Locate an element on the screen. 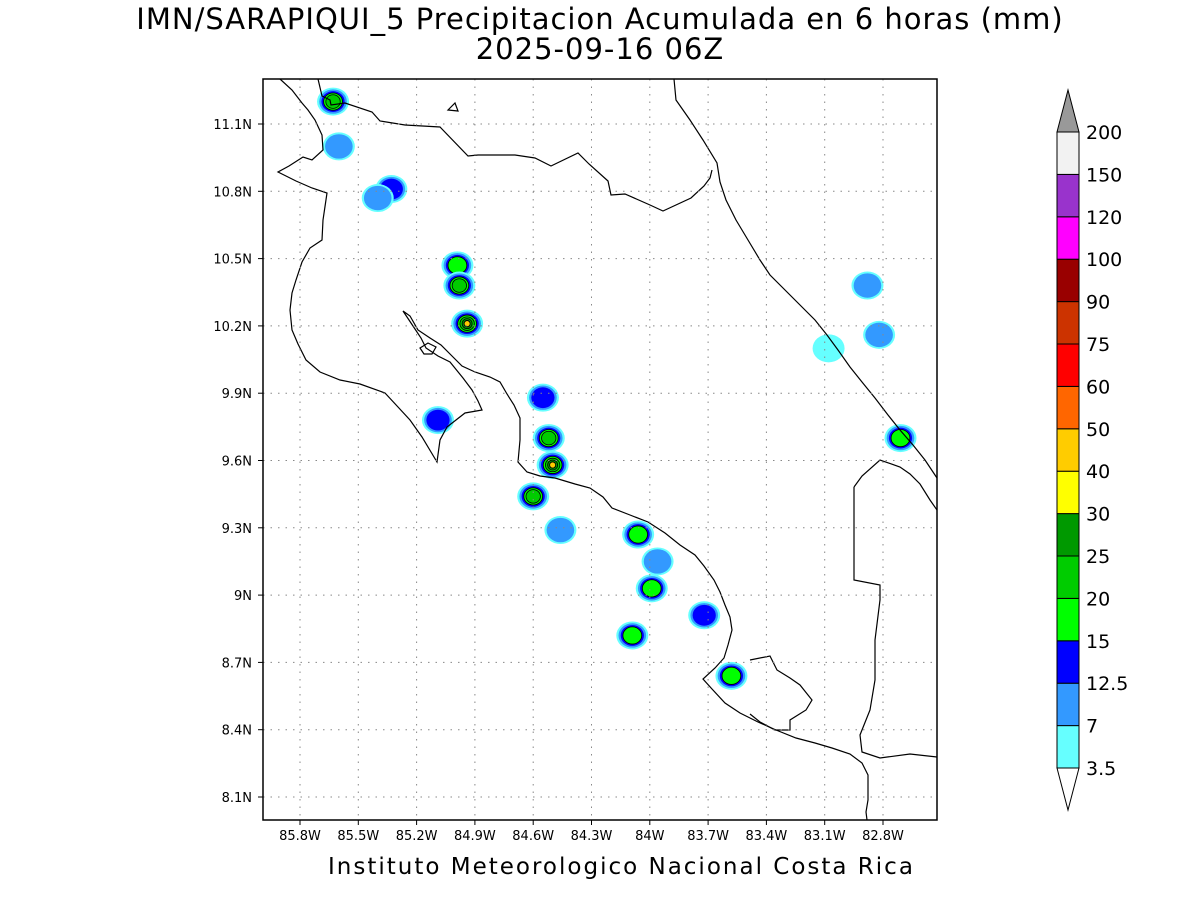  lat-tick-label: 9N is located at coordinates (243, 596).